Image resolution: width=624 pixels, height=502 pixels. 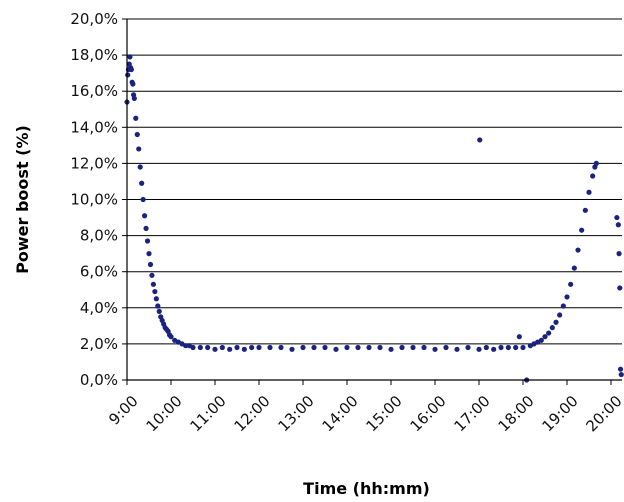 I want to click on y-tick-label: 0,0%, so click(x=99, y=380).